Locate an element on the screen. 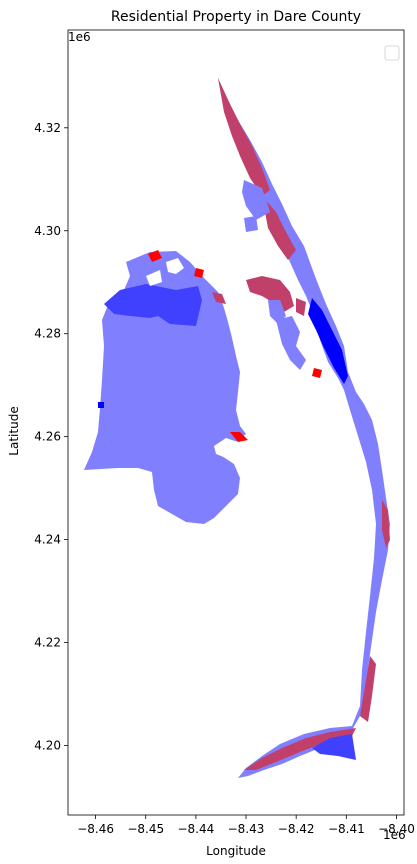 The height and width of the screenshot is (864, 417). x-tick-label: −8.40 is located at coordinates (396, 829).